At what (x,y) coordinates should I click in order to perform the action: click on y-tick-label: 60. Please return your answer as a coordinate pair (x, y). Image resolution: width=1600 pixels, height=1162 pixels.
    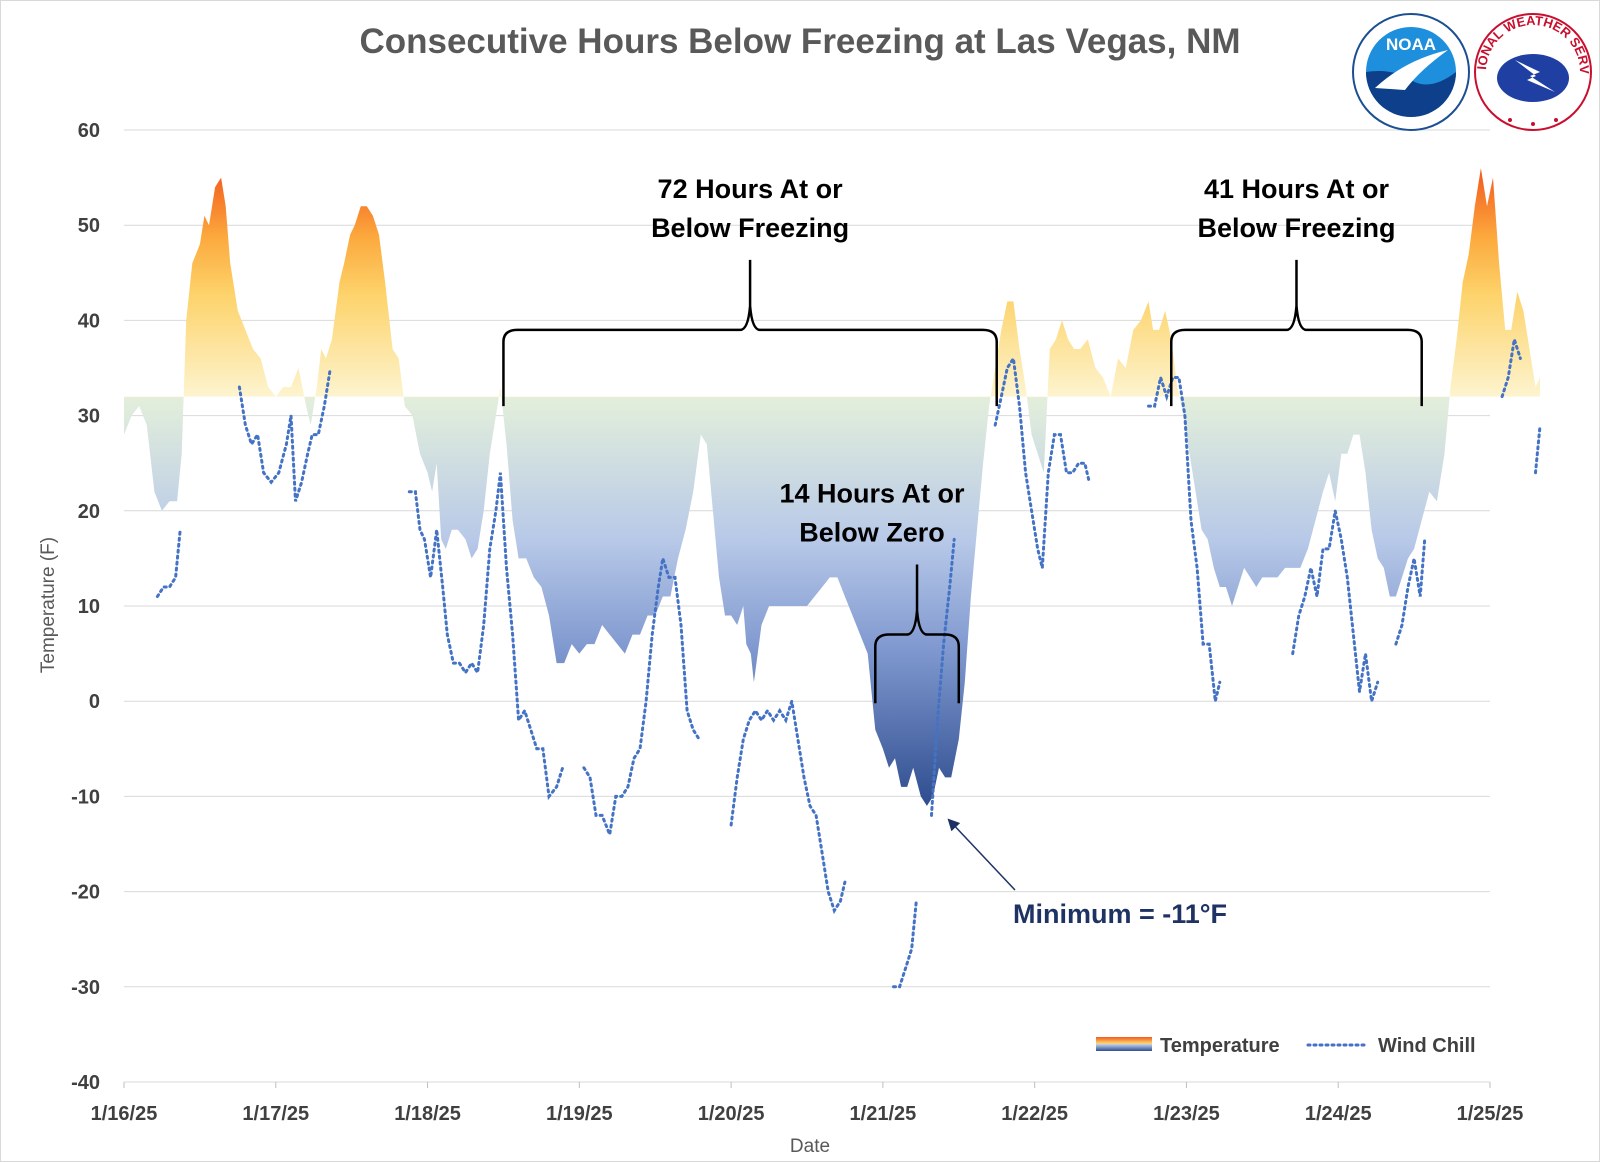
    Looking at the image, I should click on (89, 131).